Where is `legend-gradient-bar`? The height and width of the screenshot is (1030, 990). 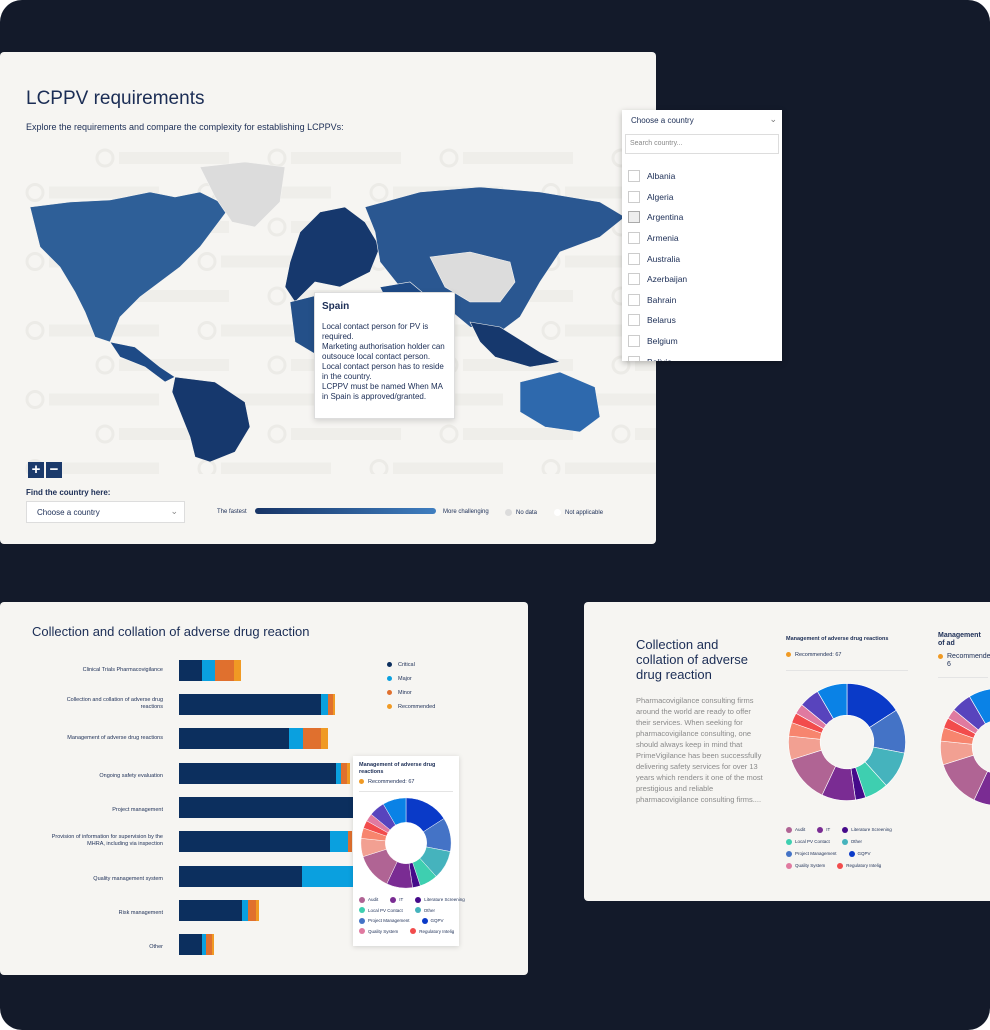 legend-gradient-bar is located at coordinates (345, 511).